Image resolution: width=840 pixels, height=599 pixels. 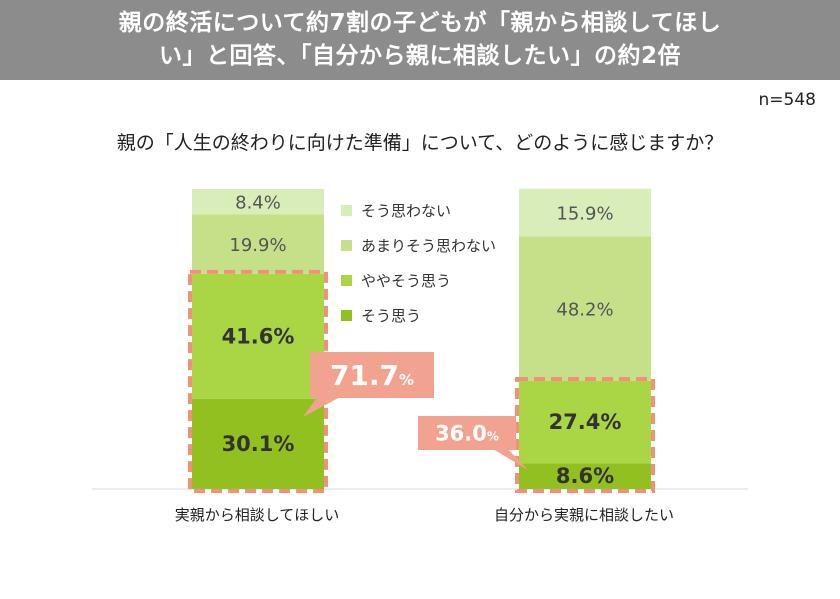 I want to click on data-label-0-3: 8.4%, so click(x=258, y=203).